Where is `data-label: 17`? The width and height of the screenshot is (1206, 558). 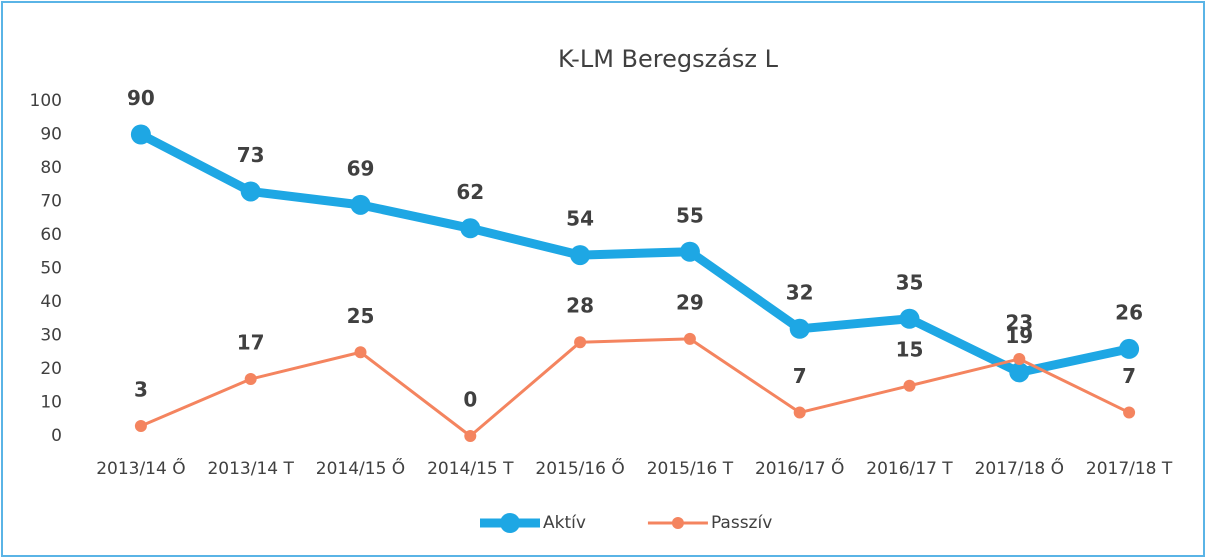 data-label: 17 is located at coordinates (251, 343).